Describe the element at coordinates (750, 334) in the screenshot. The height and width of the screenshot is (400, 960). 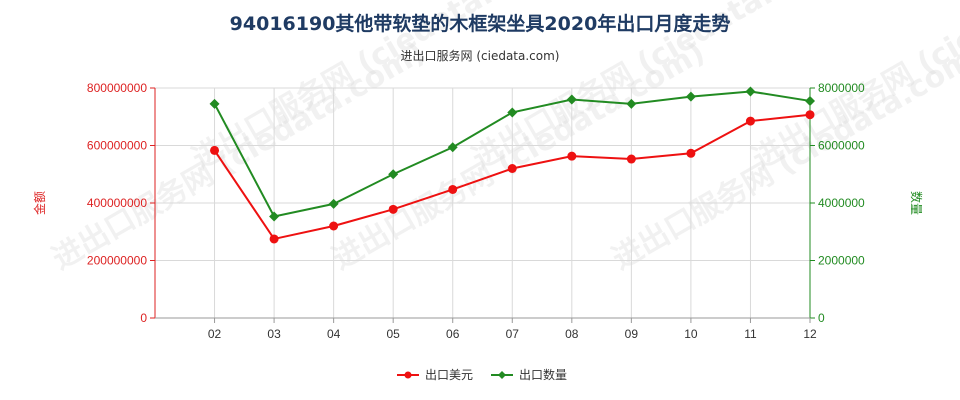
I see `x-tick-label: 11` at that location.